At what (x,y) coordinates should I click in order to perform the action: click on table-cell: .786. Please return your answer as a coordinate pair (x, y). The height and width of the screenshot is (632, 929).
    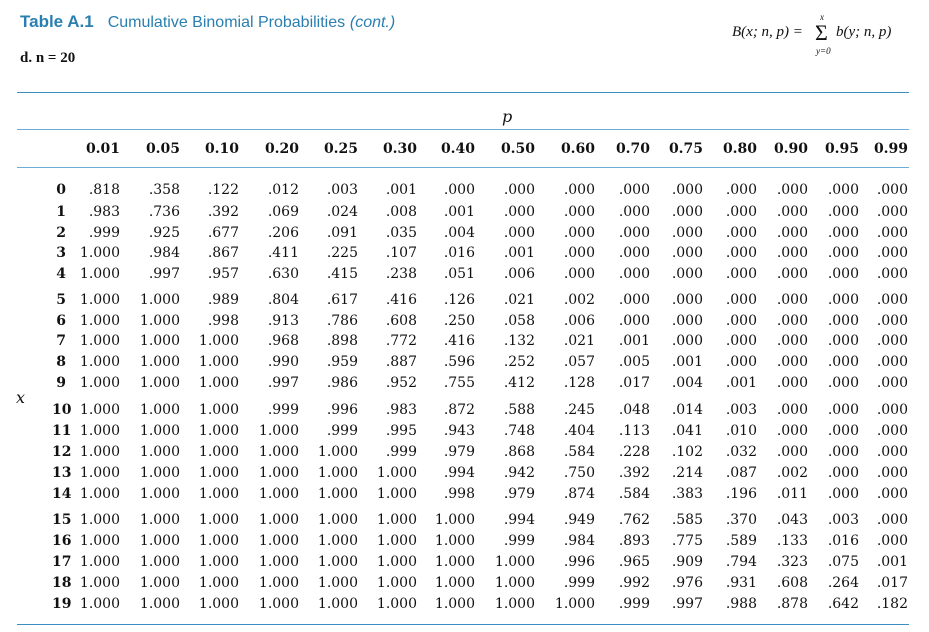
    Looking at the image, I should click on (342, 321).